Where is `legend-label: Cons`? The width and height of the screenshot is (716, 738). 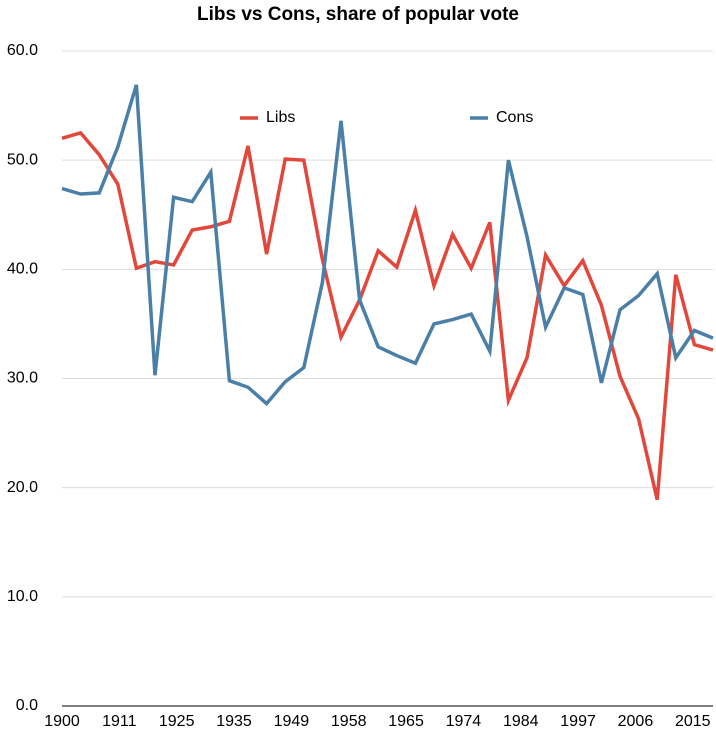
legend-label: Cons is located at coordinates (514, 117).